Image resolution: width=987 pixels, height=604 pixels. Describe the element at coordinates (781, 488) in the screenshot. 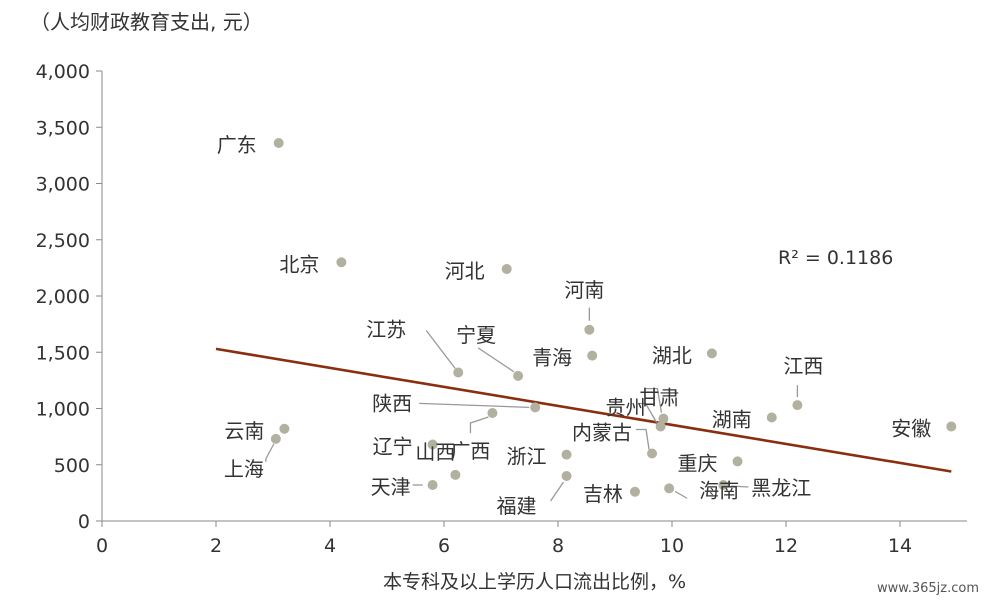

I see `point-label: 黑龙江` at that location.